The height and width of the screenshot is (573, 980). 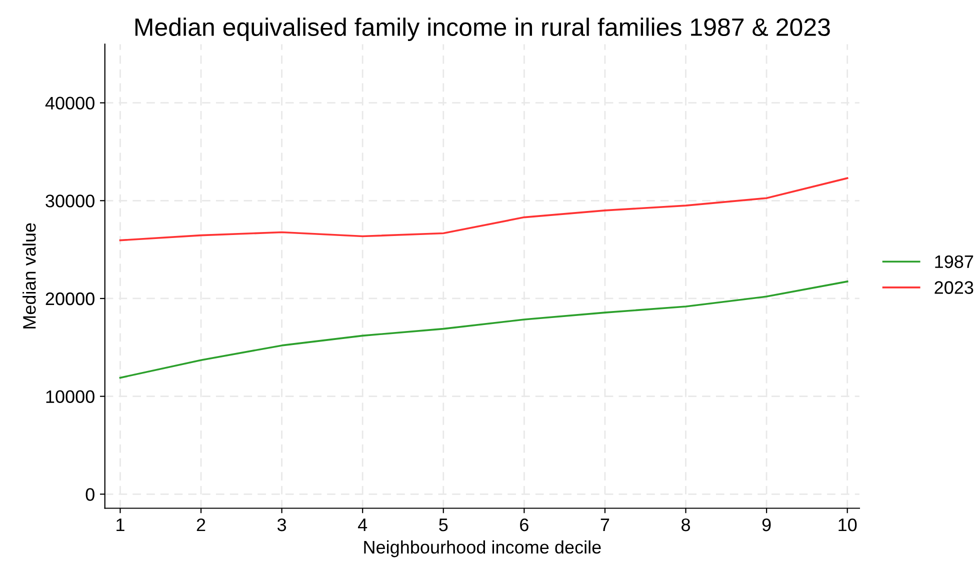 What do you see at coordinates (482, 549) in the screenshot?
I see `x-axis-title: Neighbourhood income decile` at bounding box center [482, 549].